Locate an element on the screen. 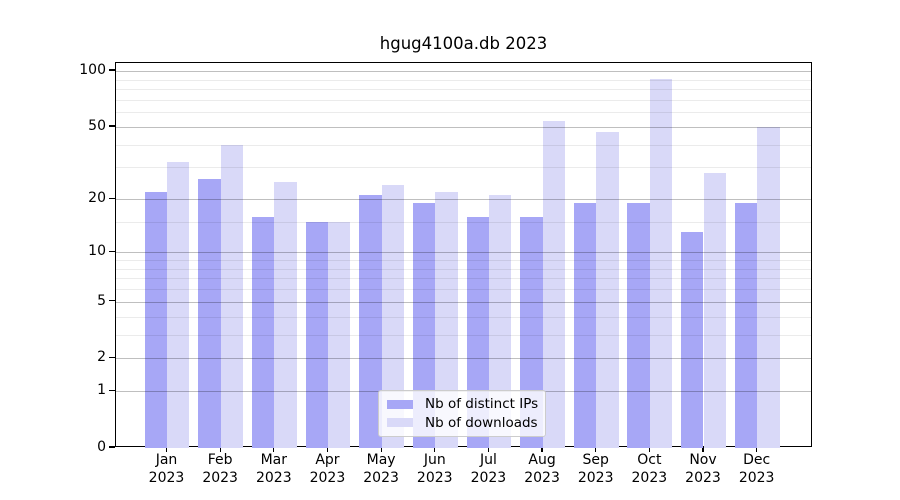 Image resolution: width=900 pixels, height=500 pixels. x-tick-label: Nov 2023 is located at coordinates (703, 469).